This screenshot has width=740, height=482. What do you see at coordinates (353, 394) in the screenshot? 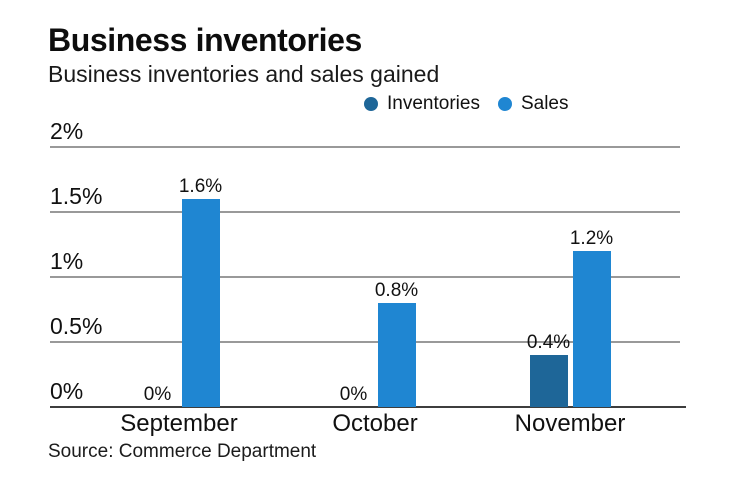
I see `bar-label-october-inventories: 0%` at bounding box center [353, 394].